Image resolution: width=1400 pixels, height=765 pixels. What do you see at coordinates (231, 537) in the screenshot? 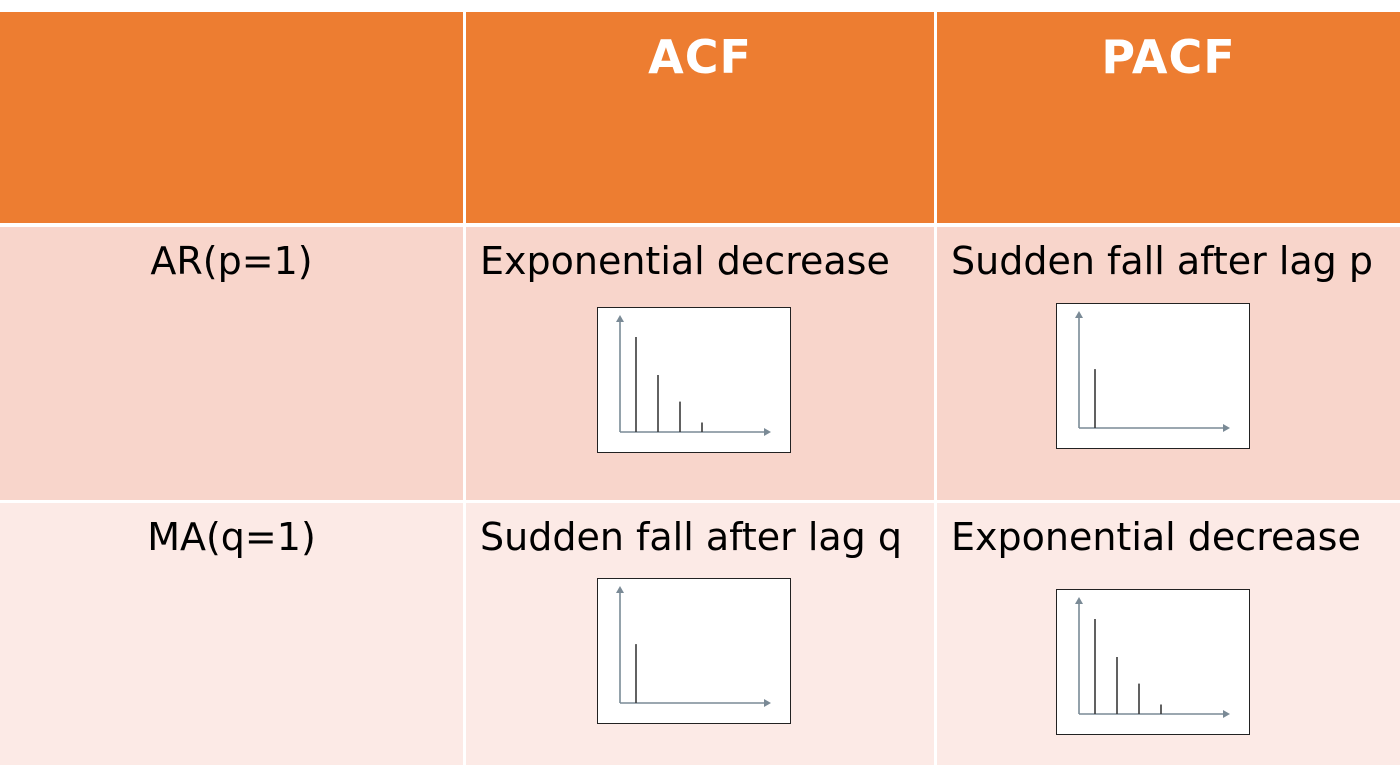
I see `row2-label: MA(q=1)` at bounding box center [231, 537].